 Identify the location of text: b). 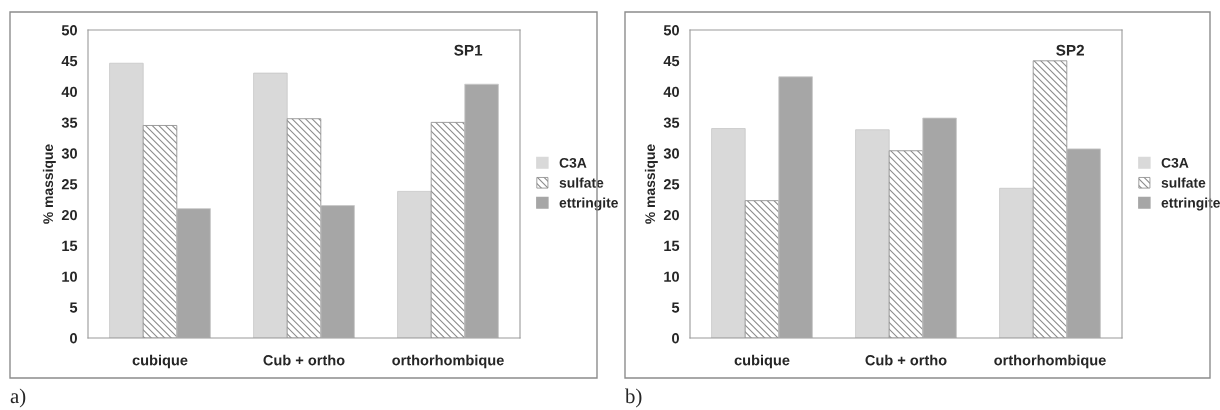
(633, 398).